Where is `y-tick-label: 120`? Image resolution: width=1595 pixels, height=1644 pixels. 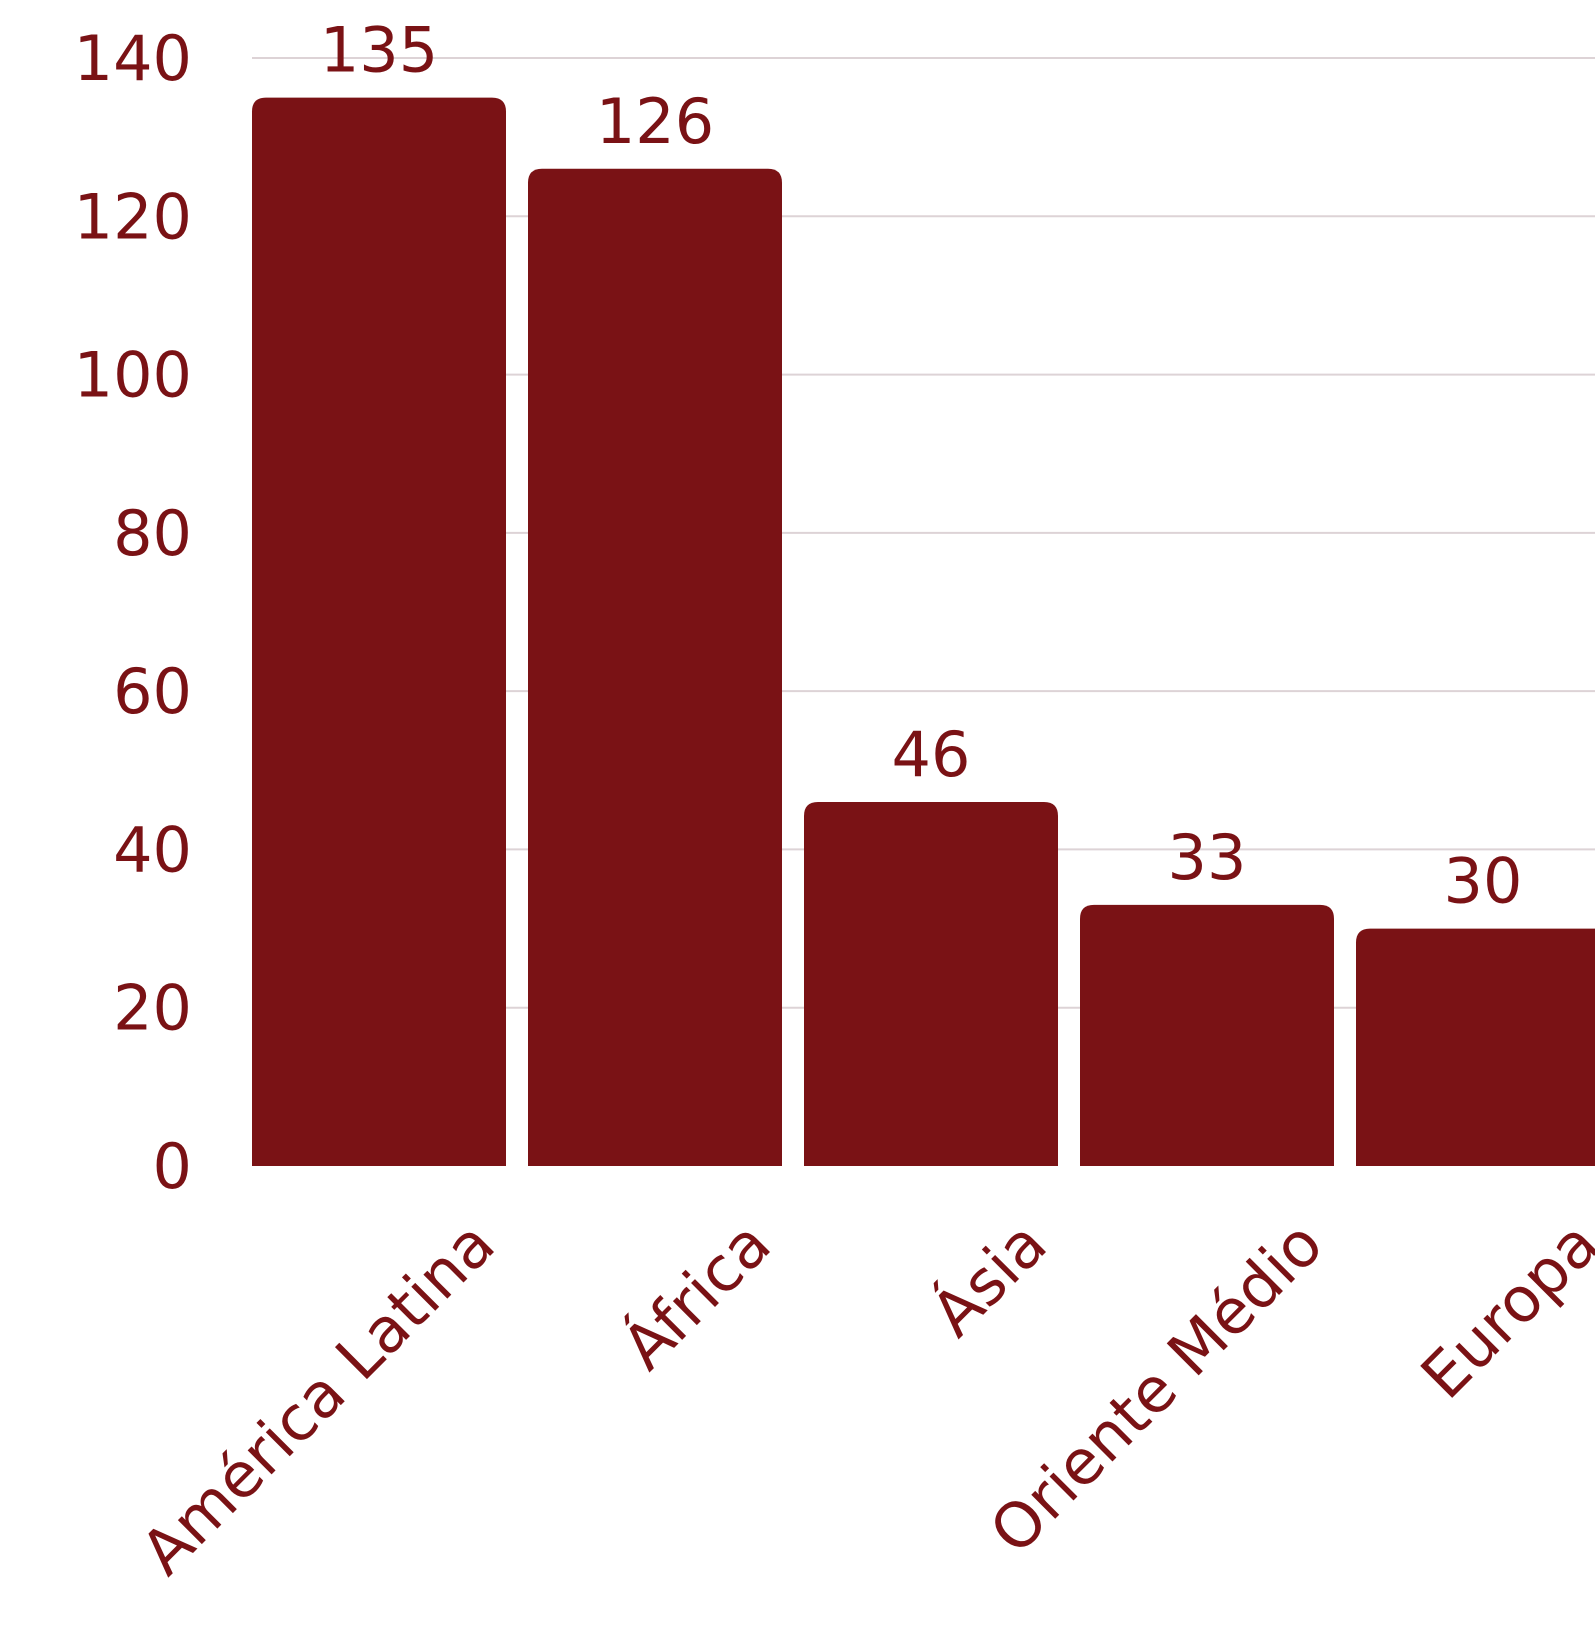
y-tick-label: 120 is located at coordinates (133, 216).